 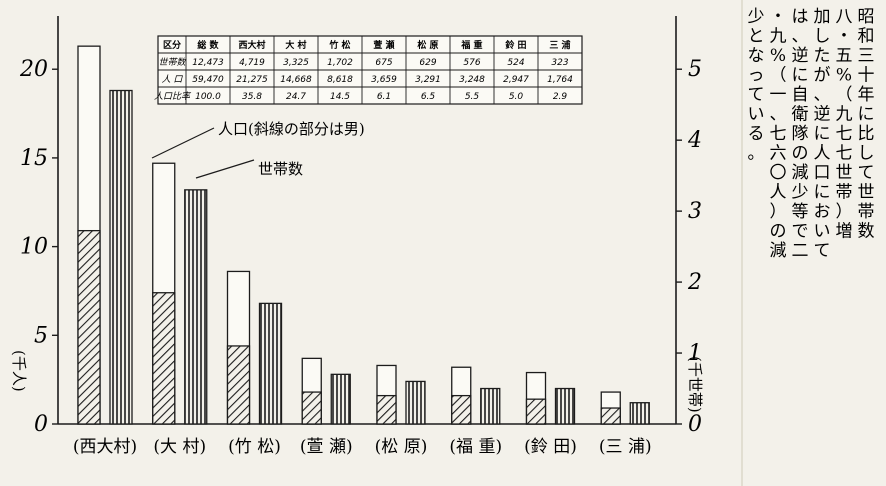 What do you see at coordinates (844, 17) in the screenshot?
I see `side-text-char: 八` at bounding box center [844, 17].